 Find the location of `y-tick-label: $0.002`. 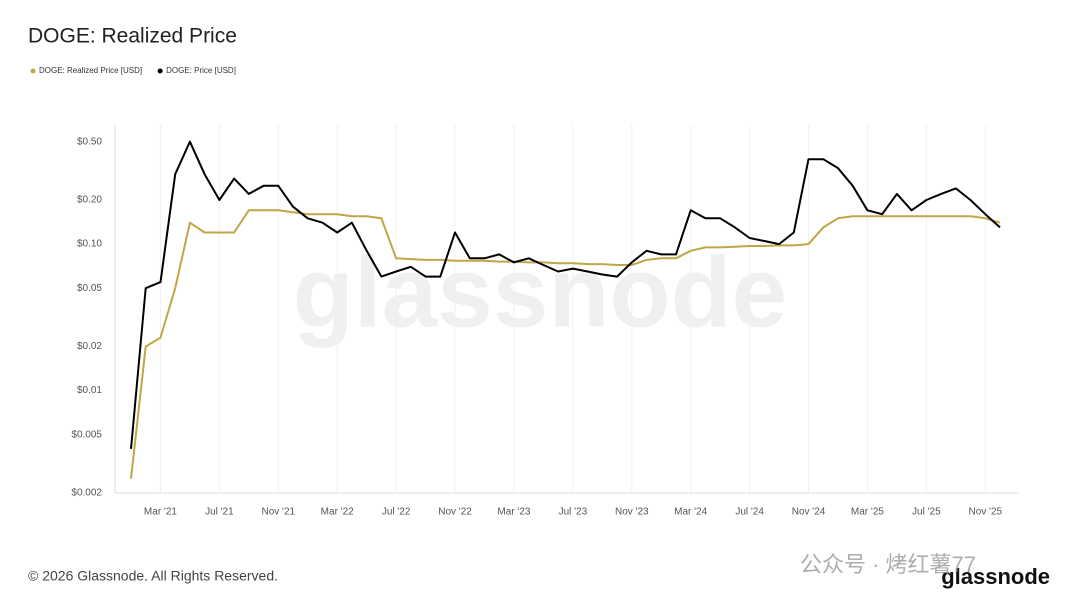

y-tick-label: $0.002 is located at coordinates (86, 493).